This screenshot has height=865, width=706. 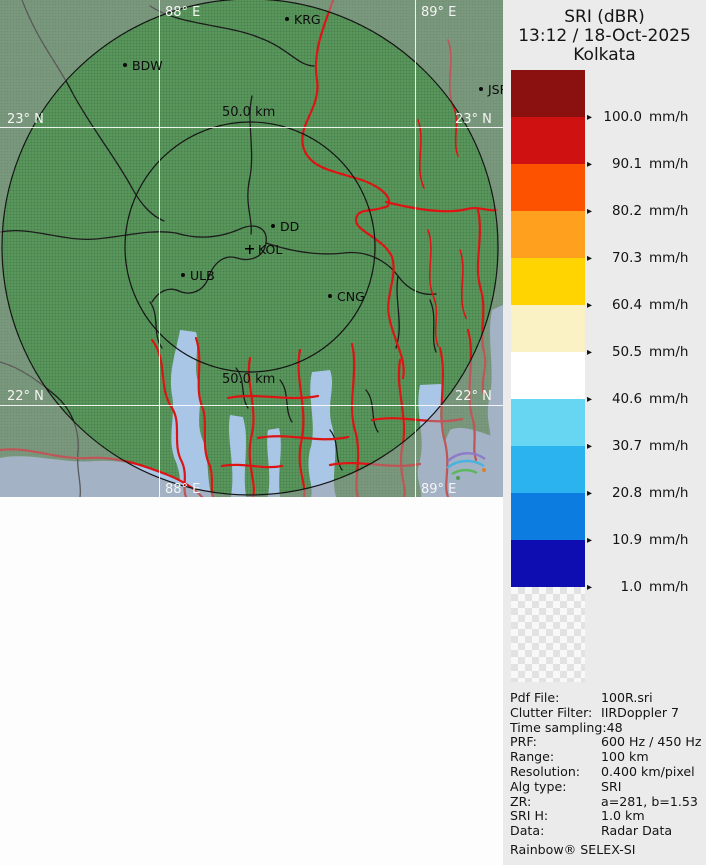 What do you see at coordinates (627, 305) in the screenshot?
I see `tick-value: 60.4` at bounding box center [627, 305].